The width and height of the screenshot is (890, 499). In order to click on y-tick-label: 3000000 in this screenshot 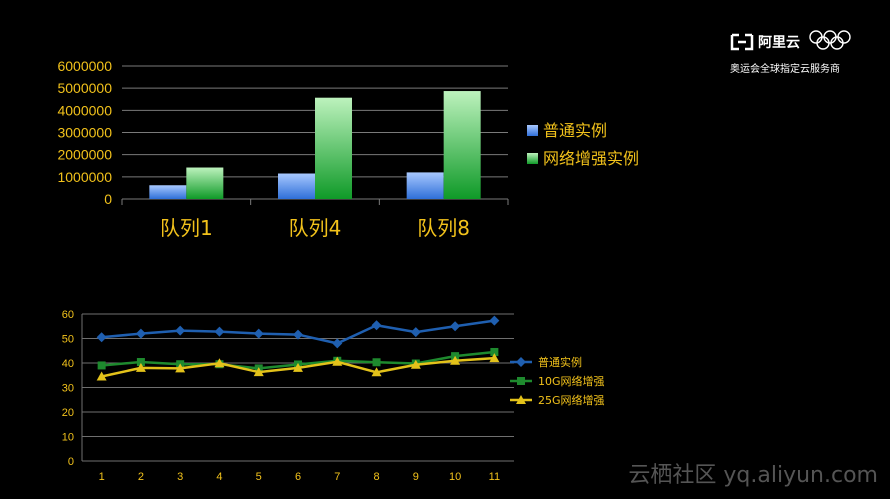, I will do `click(84, 133)`.